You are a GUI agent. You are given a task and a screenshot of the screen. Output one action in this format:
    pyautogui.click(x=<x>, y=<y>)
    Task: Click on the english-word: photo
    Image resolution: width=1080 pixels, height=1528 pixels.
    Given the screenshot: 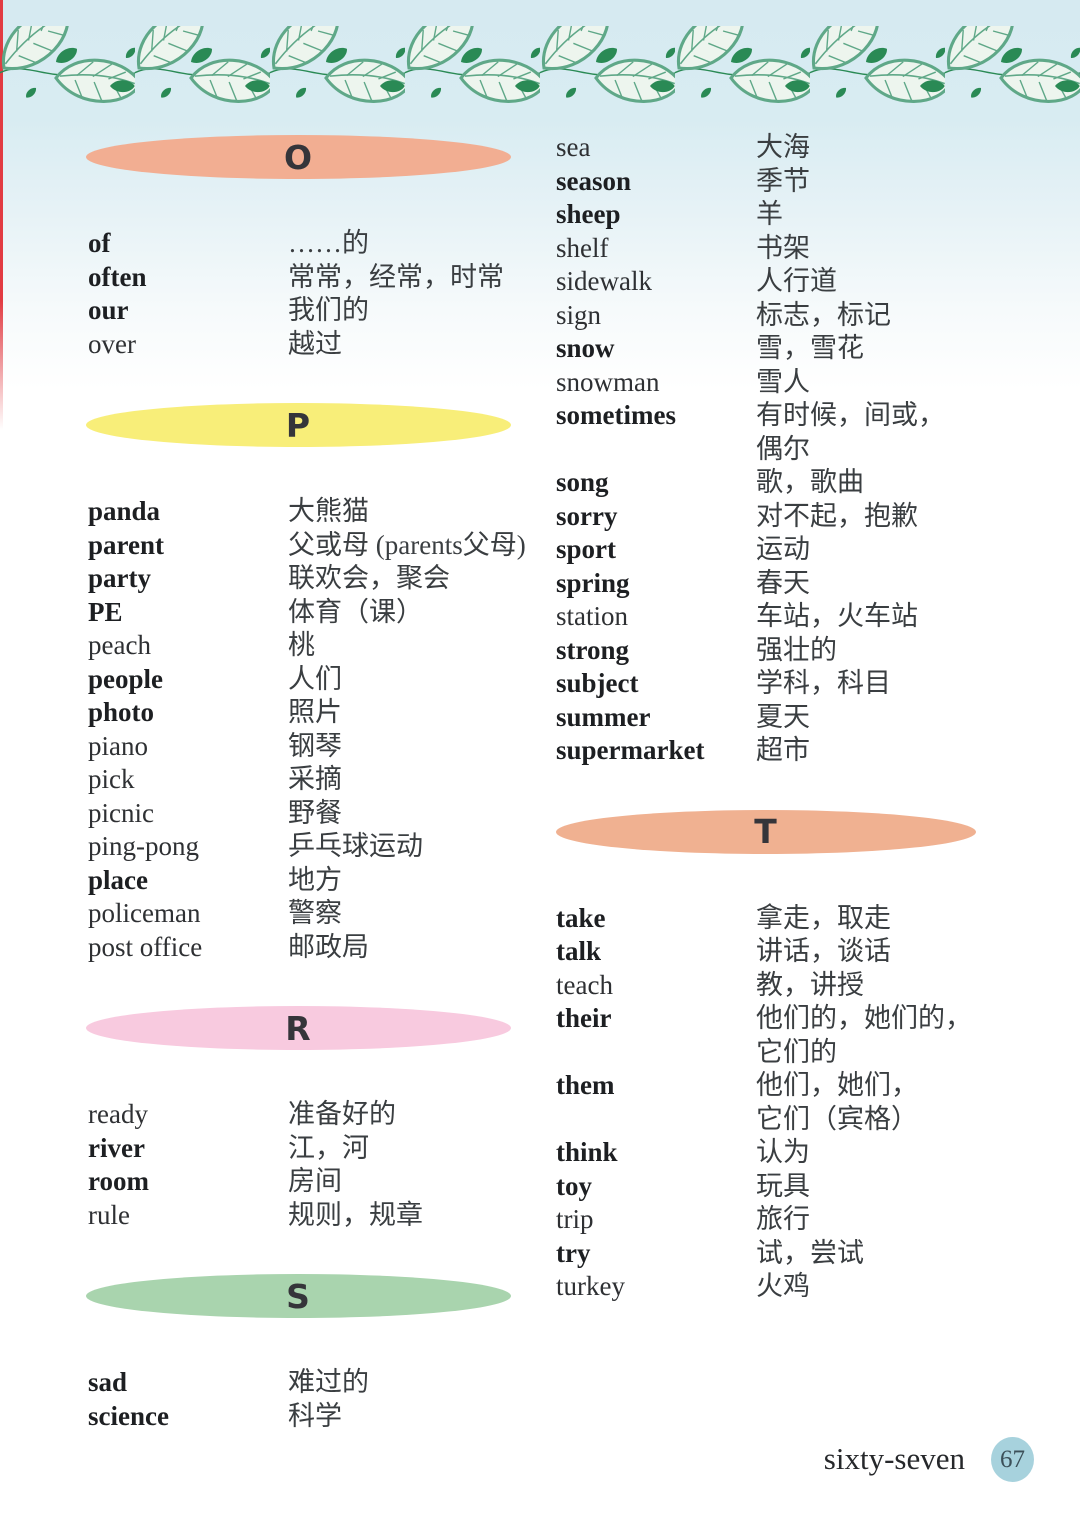 What is the action you would take?
    pyautogui.click(x=121, y=712)
    